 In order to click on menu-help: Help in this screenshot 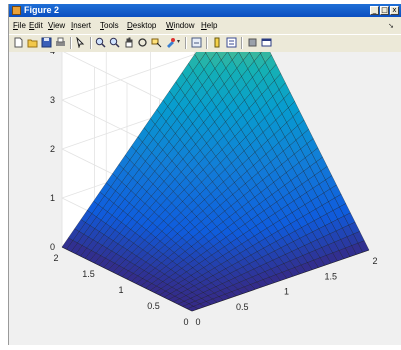, I will do `click(209, 26)`.